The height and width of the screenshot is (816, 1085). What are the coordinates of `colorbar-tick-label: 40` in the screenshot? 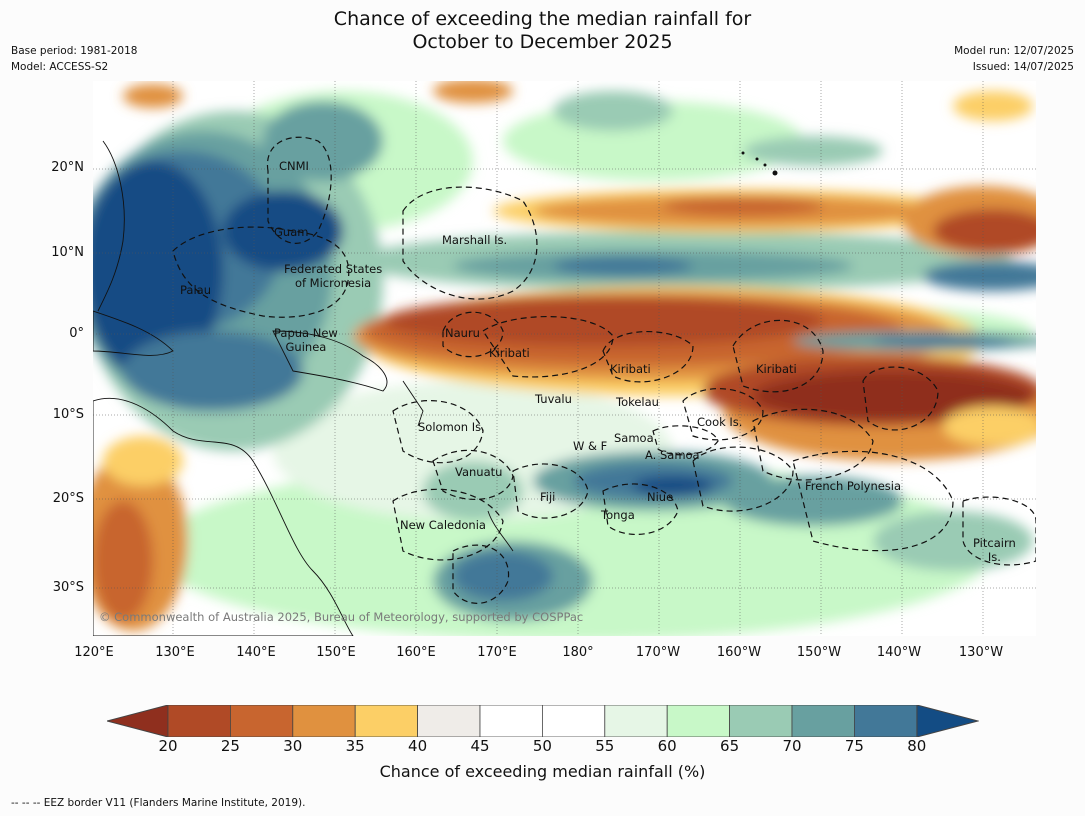 It's located at (418, 746).